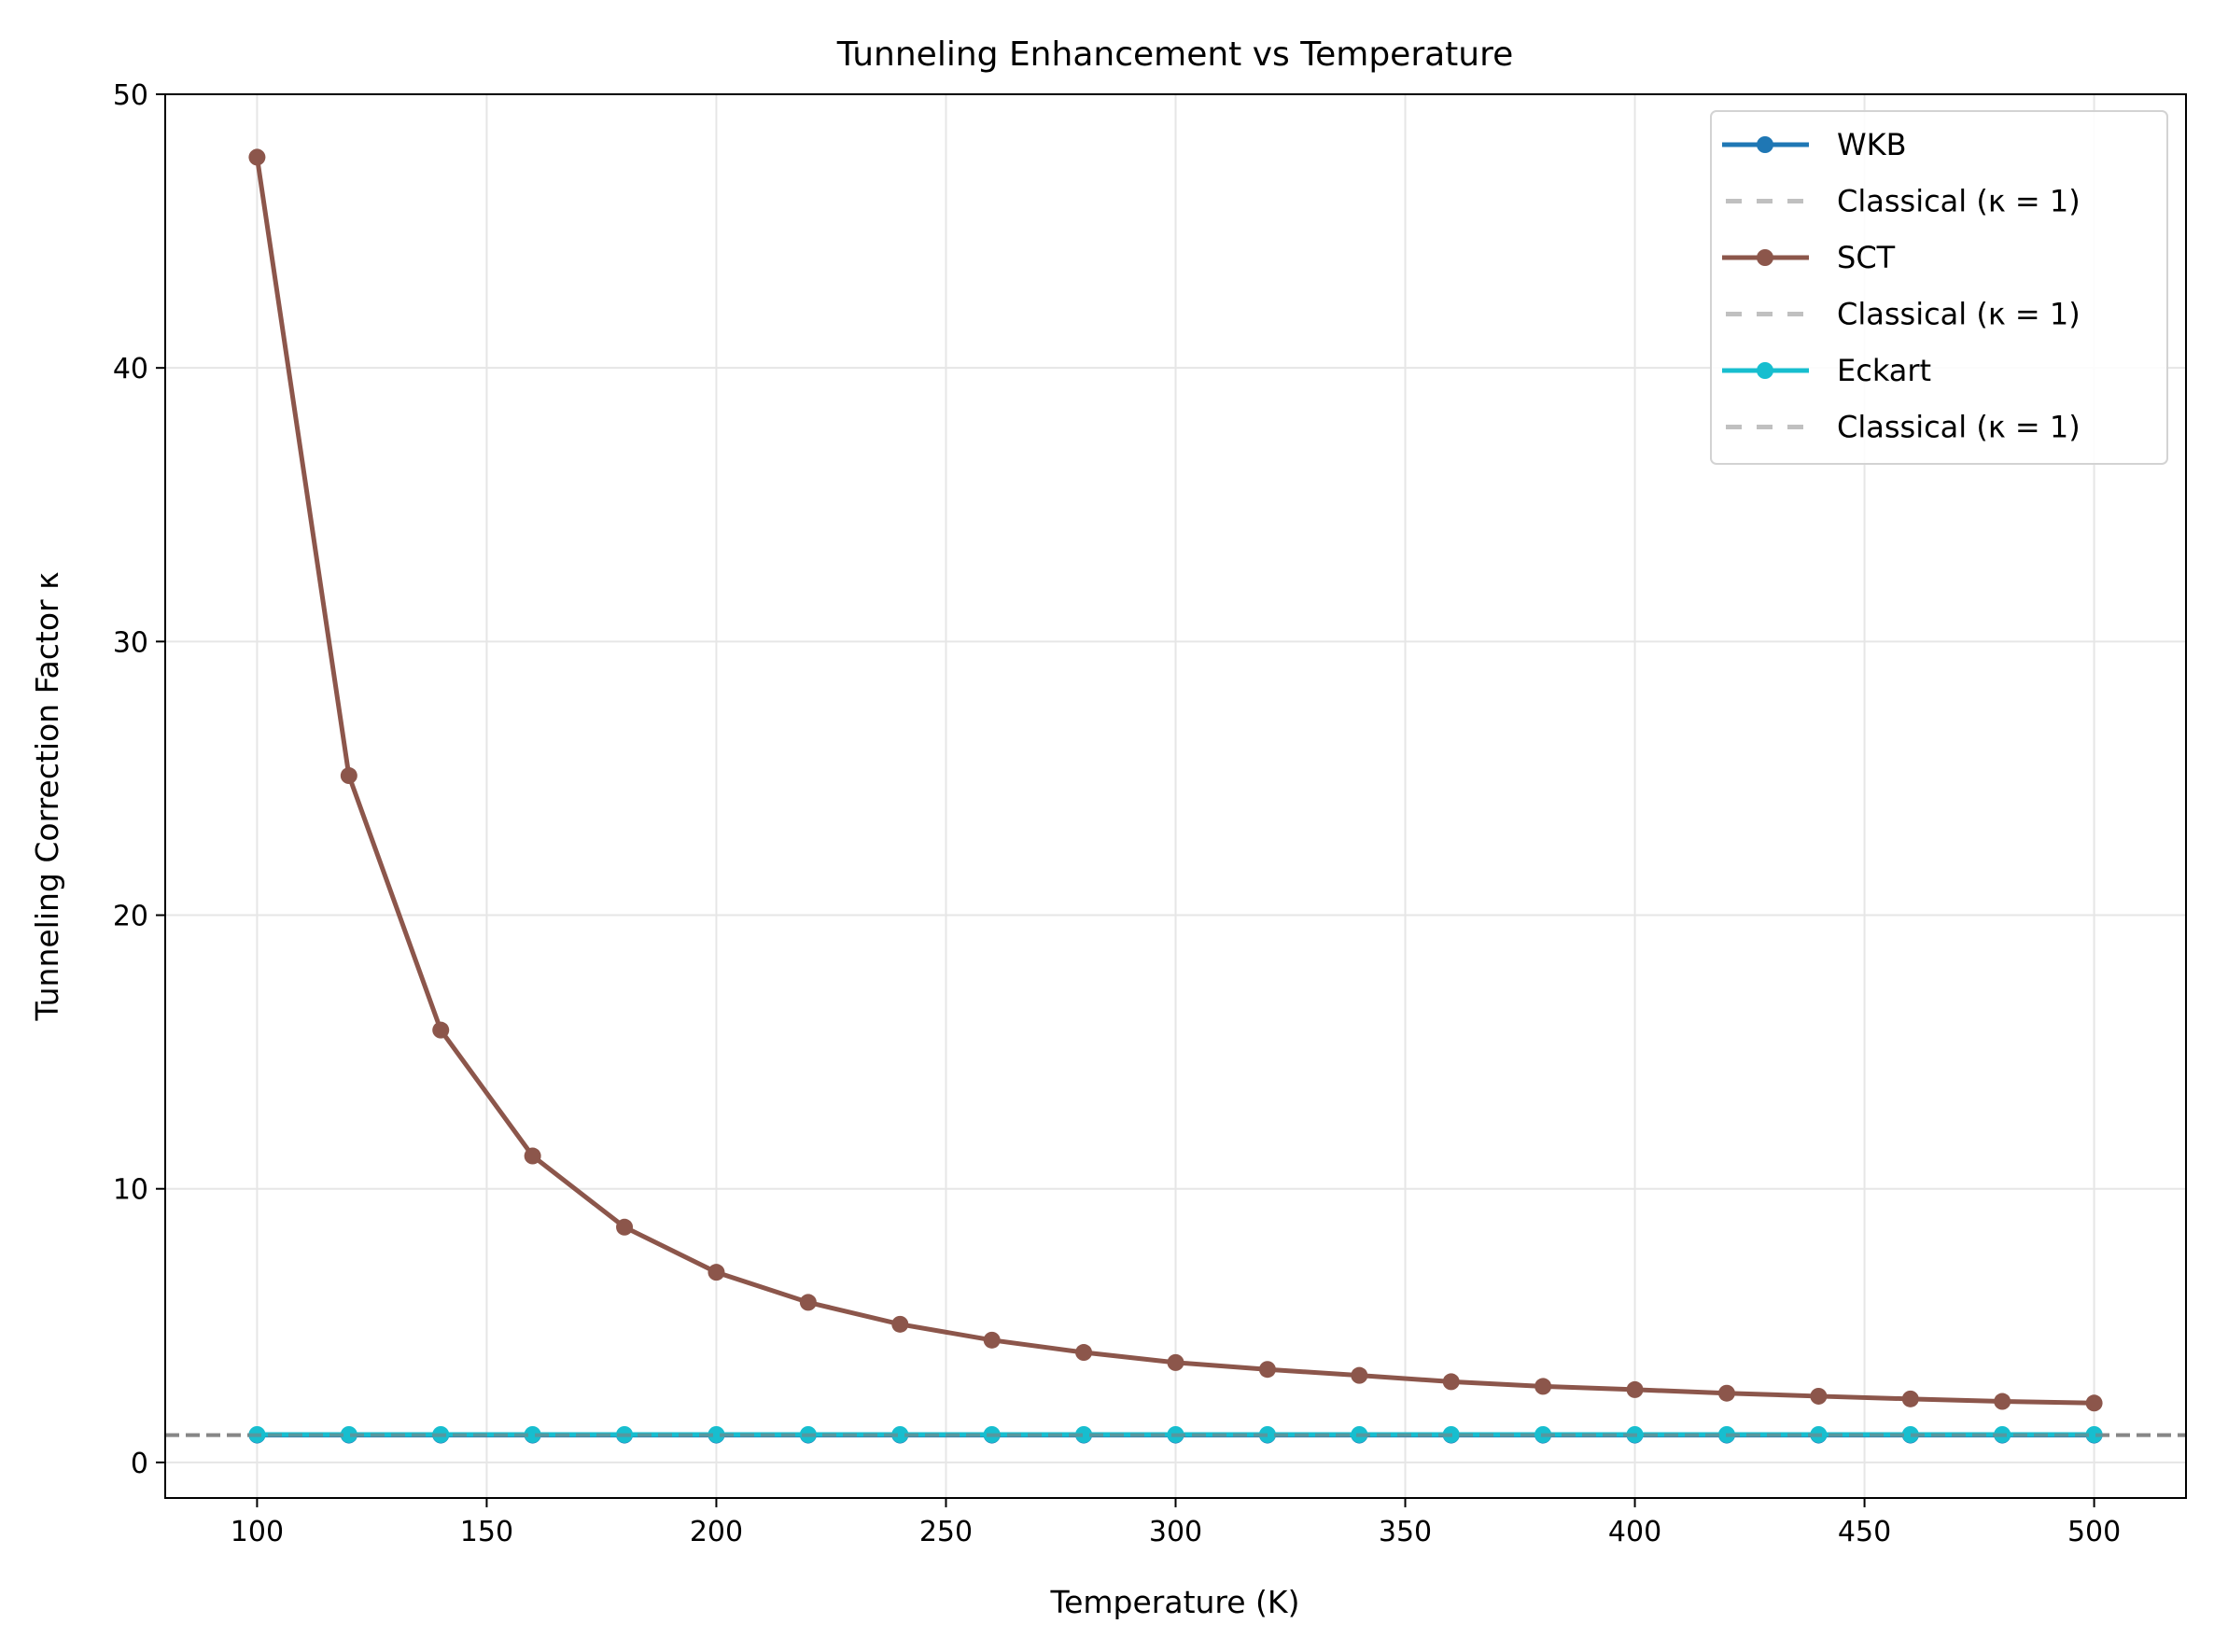 The width and height of the screenshot is (2214, 1652). What do you see at coordinates (1866, 257) in the screenshot?
I see `legend-label: SCT` at bounding box center [1866, 257].